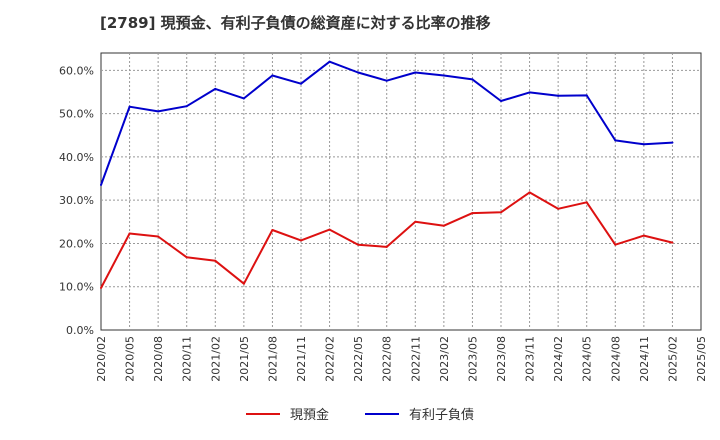  I want to click on y-tick-label: 30.0%, so click(76, 200).